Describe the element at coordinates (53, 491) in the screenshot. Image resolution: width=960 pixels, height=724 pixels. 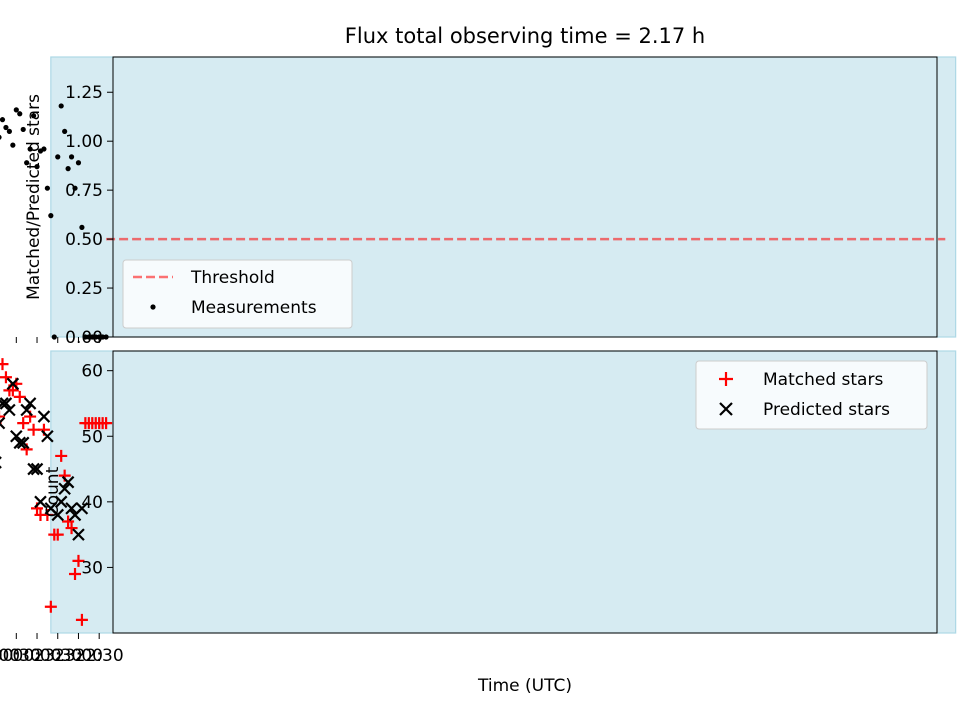
I see `count-y-axis-label: Count` at that location.